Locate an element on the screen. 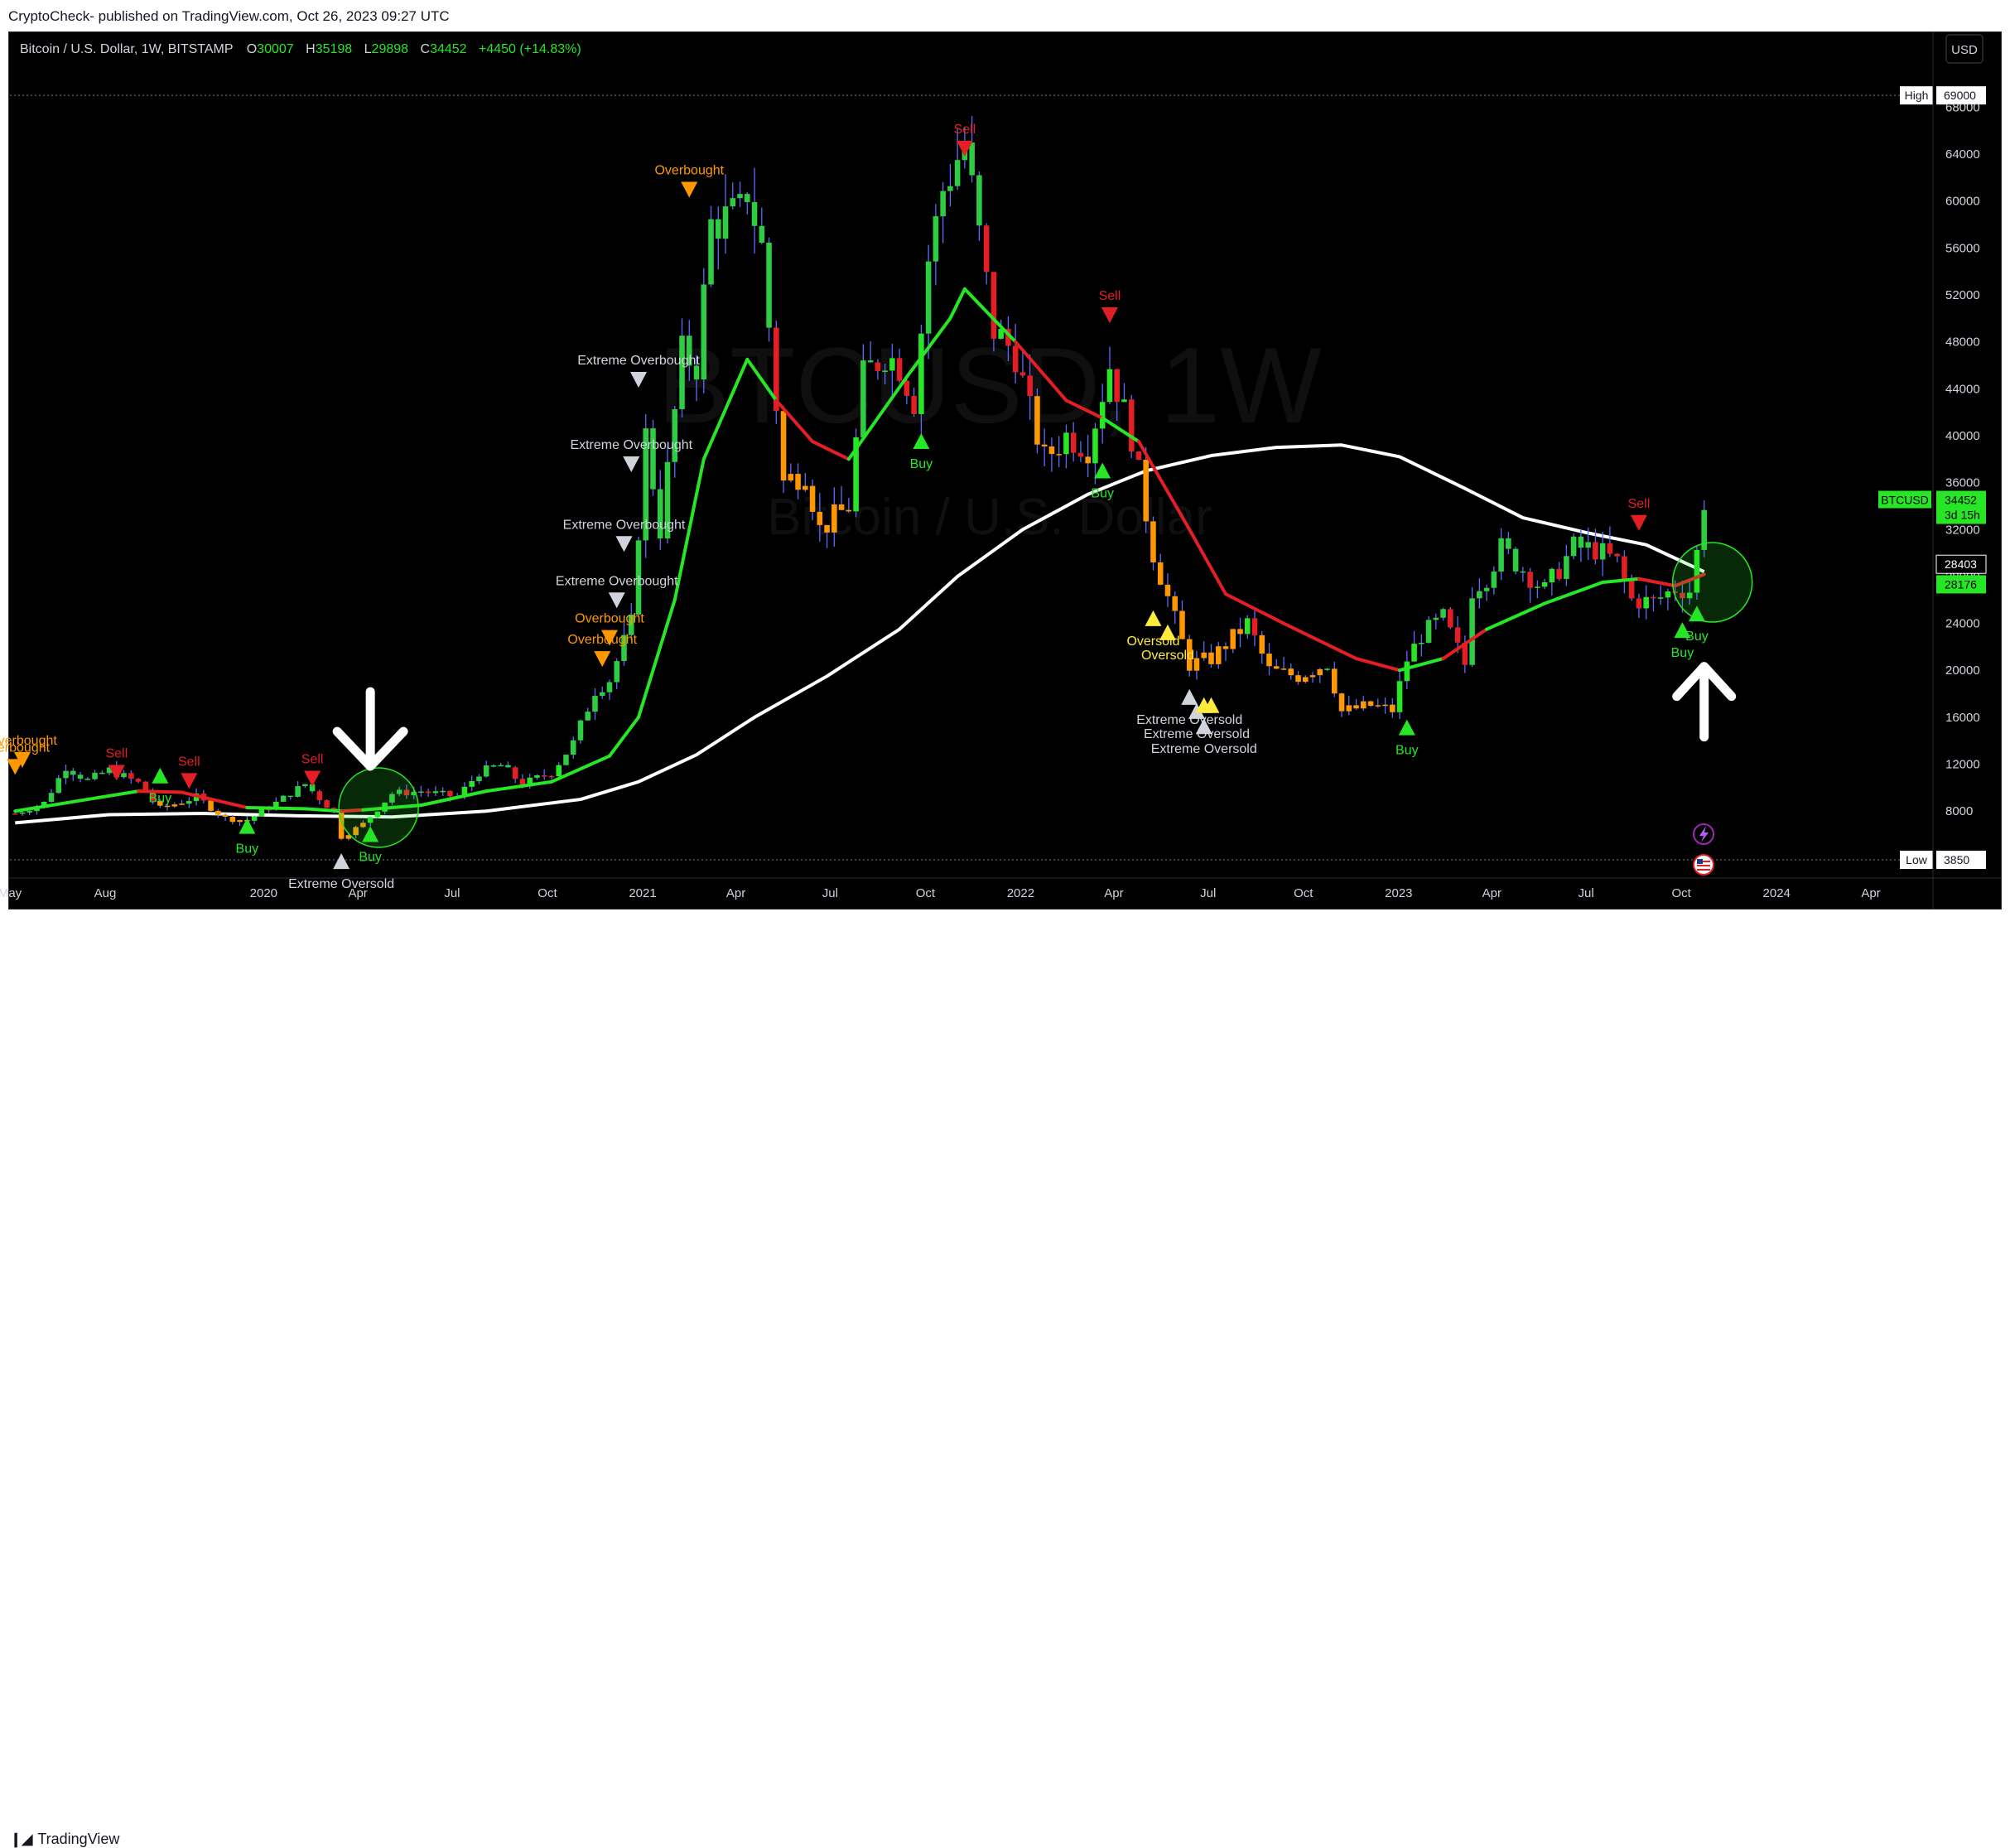  y-tick-label: 56000 is located at coordinates (1962, 248).